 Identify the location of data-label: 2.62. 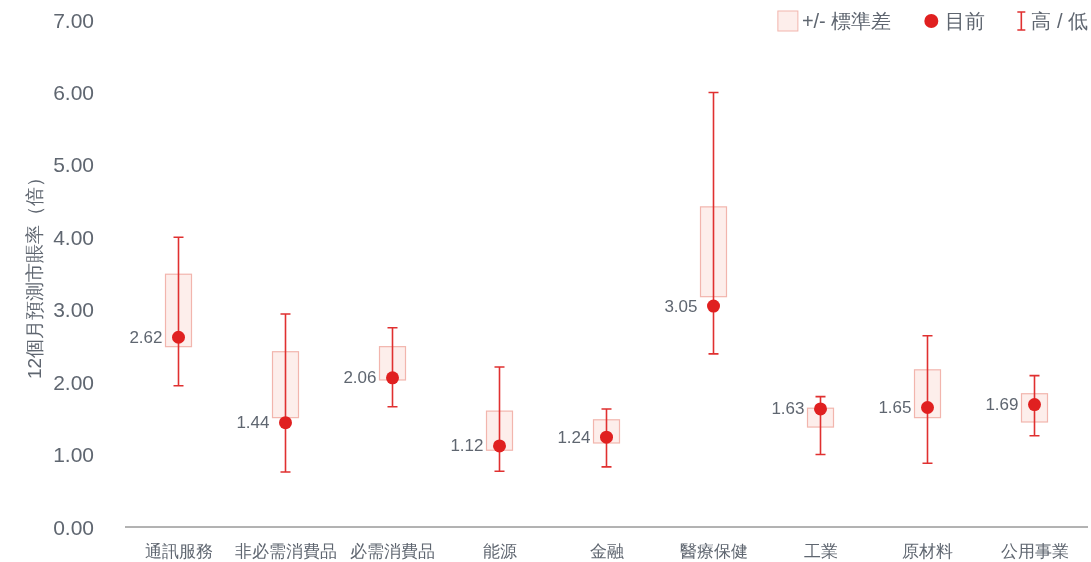
(146, 337).